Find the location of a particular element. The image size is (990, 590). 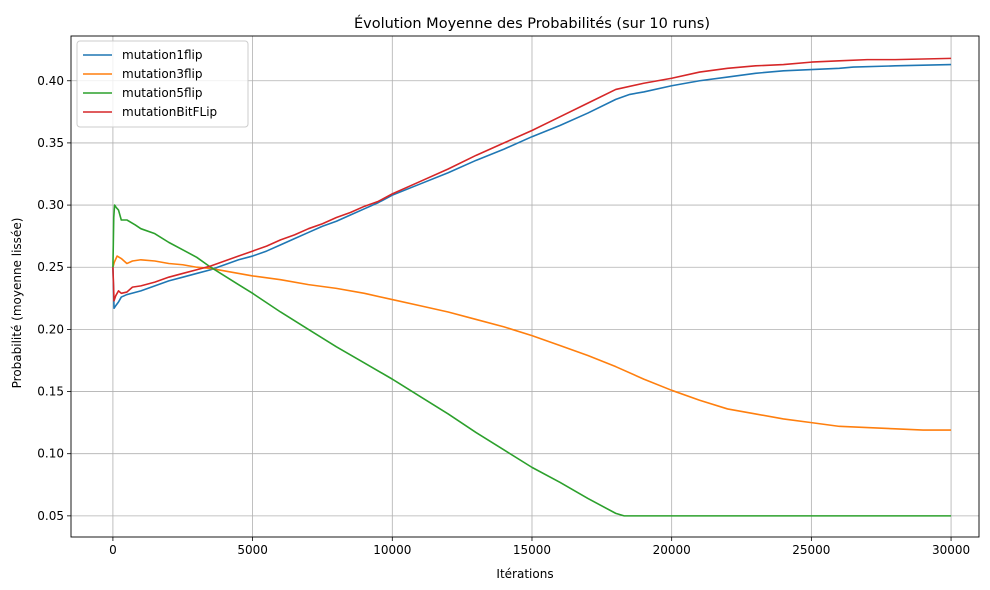

x-tick-label: 20000 is located at coordinates (672, 550).